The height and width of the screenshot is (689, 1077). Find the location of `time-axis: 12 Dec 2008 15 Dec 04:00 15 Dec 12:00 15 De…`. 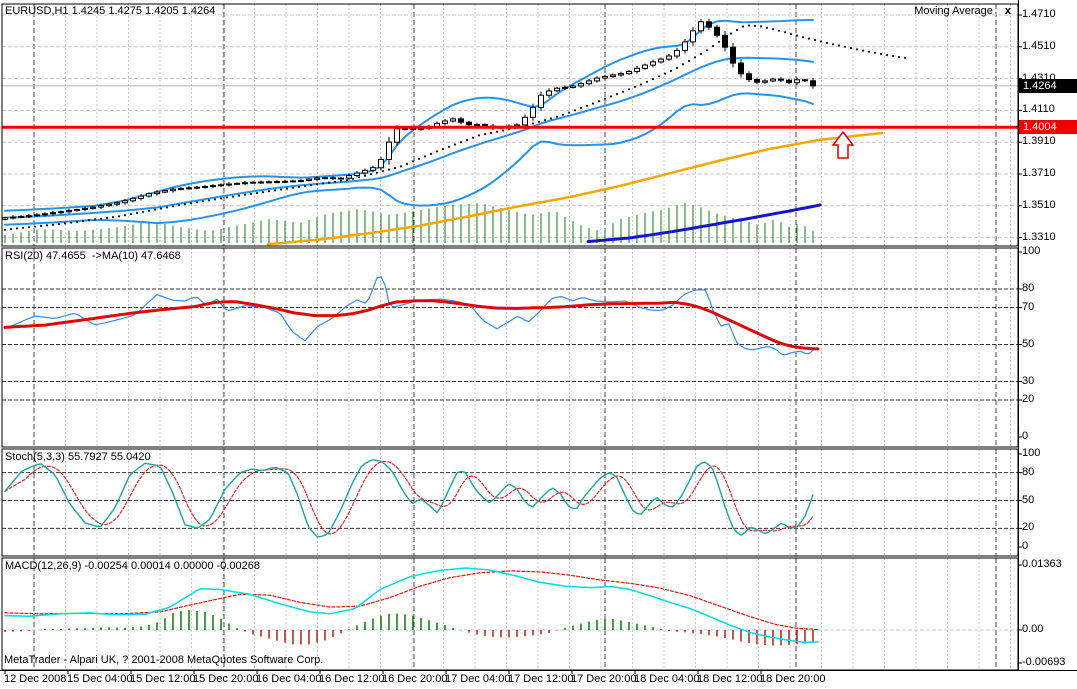

time-axis: 12 Dec 2008 15 Dec 04:00 15 Dec 12:00 15 De… is located at coordinates (538, 679).